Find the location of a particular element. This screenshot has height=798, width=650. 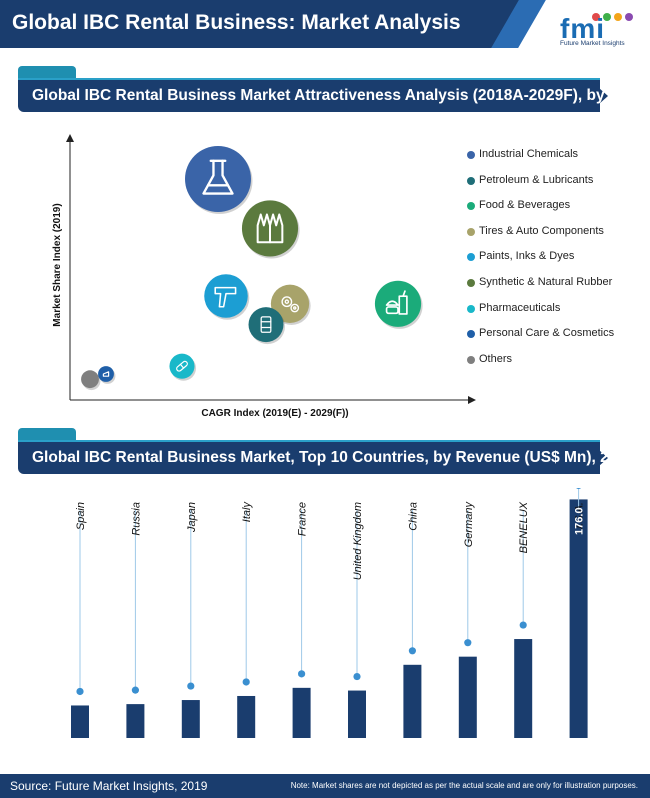

category-label: United Kingdom is located at coordinates (358, 541).